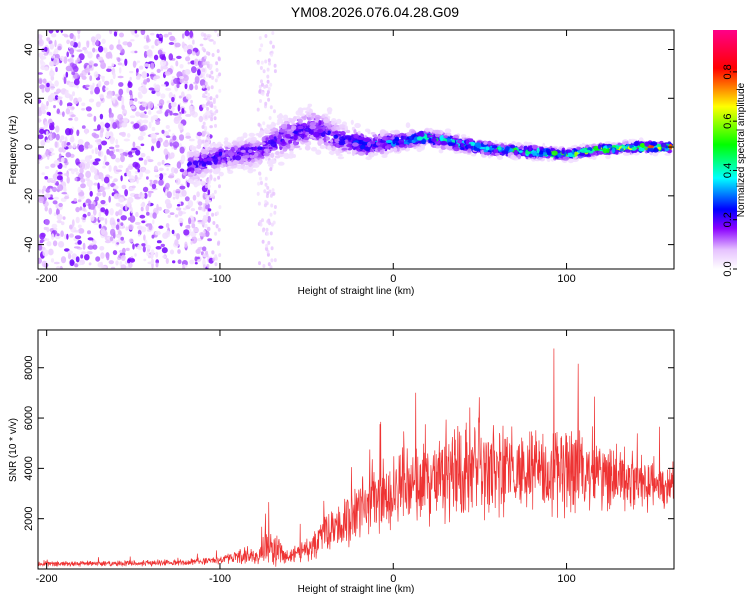 Image resolution: width=750 pixels, height=600 pixels. I want to click on colorbar-tick-label: 0.6, so click(728, 121).